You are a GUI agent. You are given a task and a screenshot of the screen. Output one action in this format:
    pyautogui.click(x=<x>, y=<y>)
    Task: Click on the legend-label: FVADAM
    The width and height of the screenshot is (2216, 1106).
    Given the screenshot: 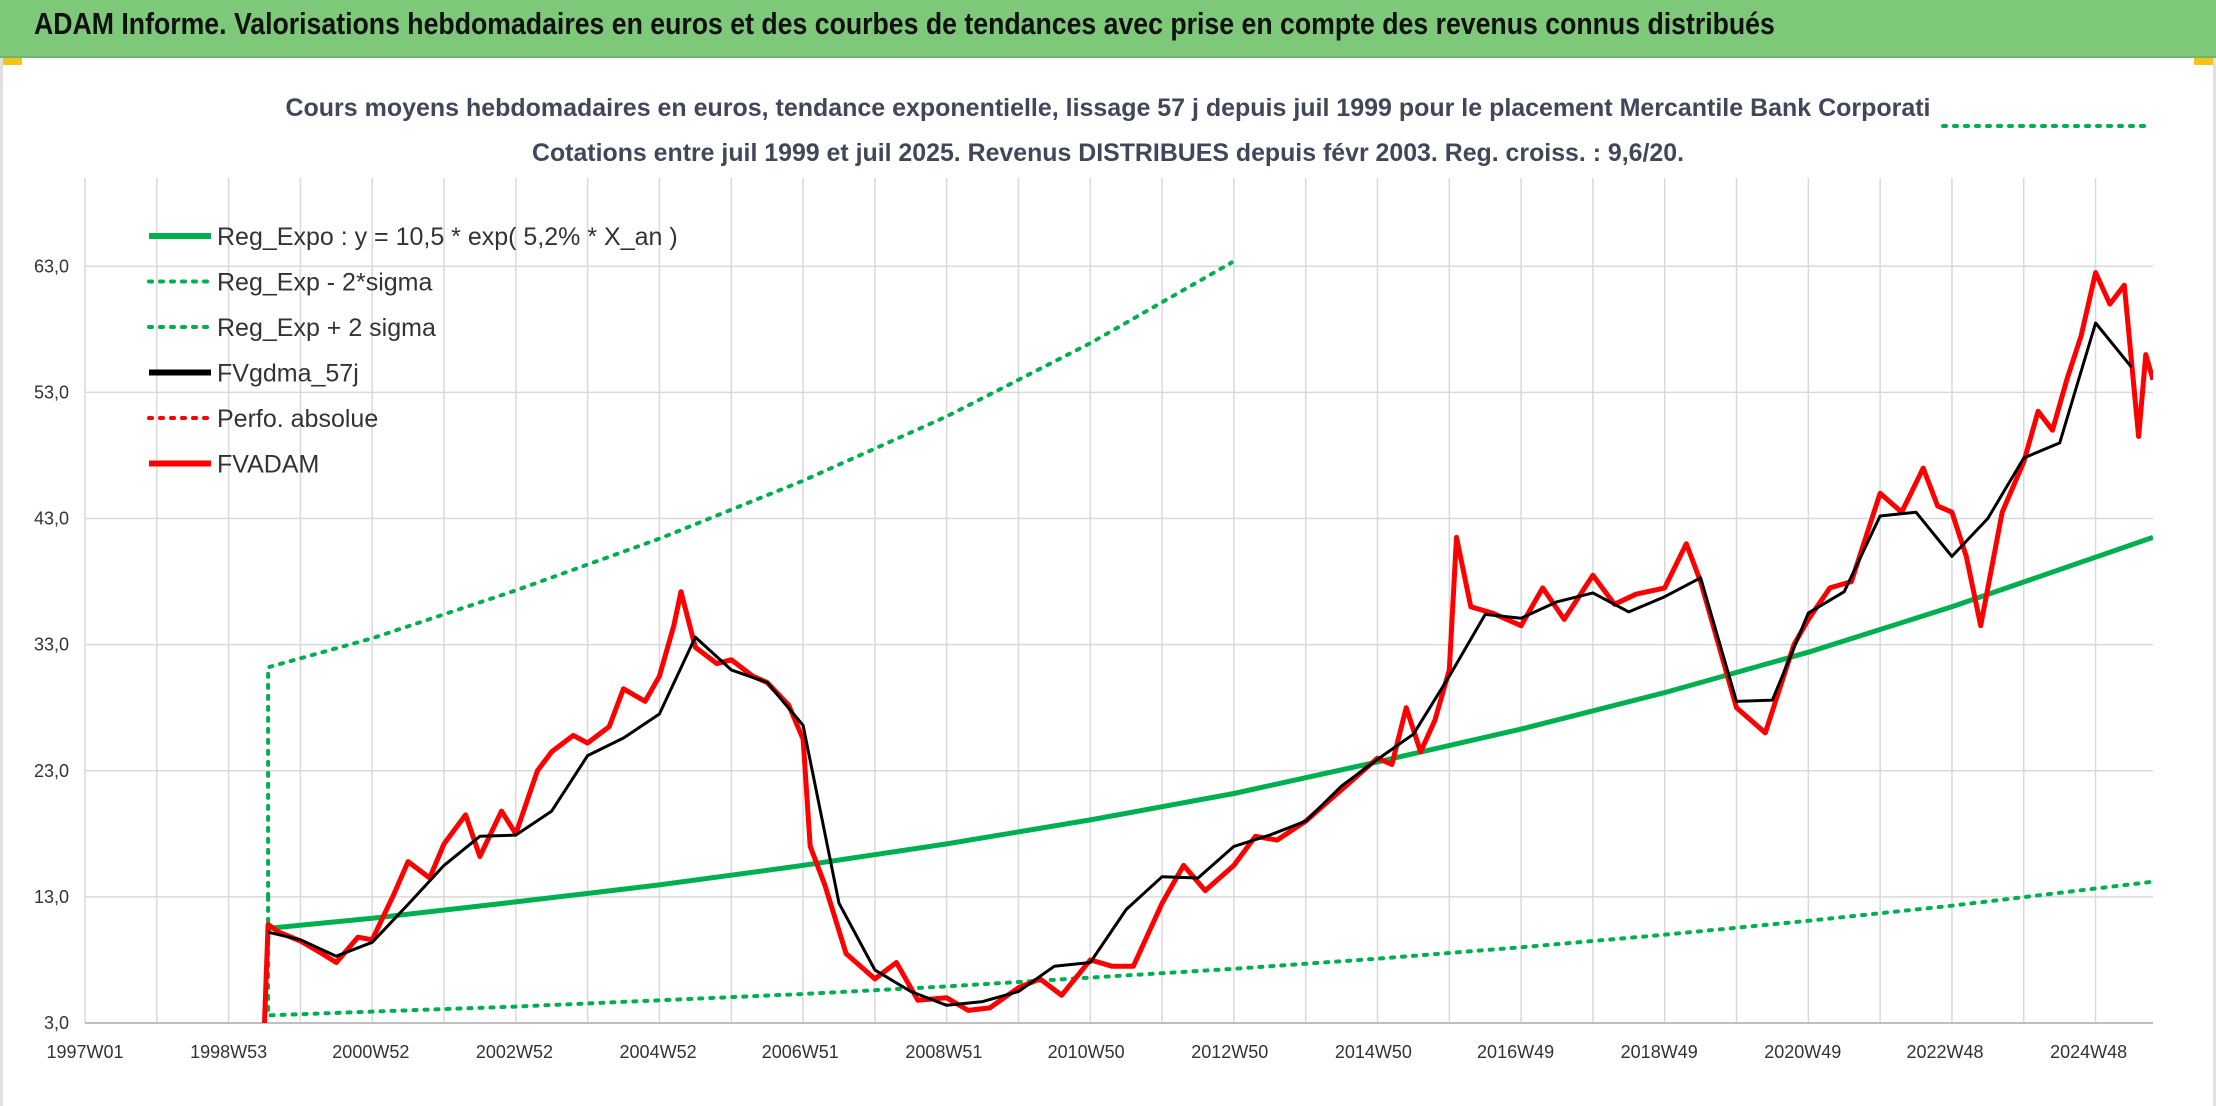 What is the action you would take?
    pyautogui.click(x=268, y=465)
    